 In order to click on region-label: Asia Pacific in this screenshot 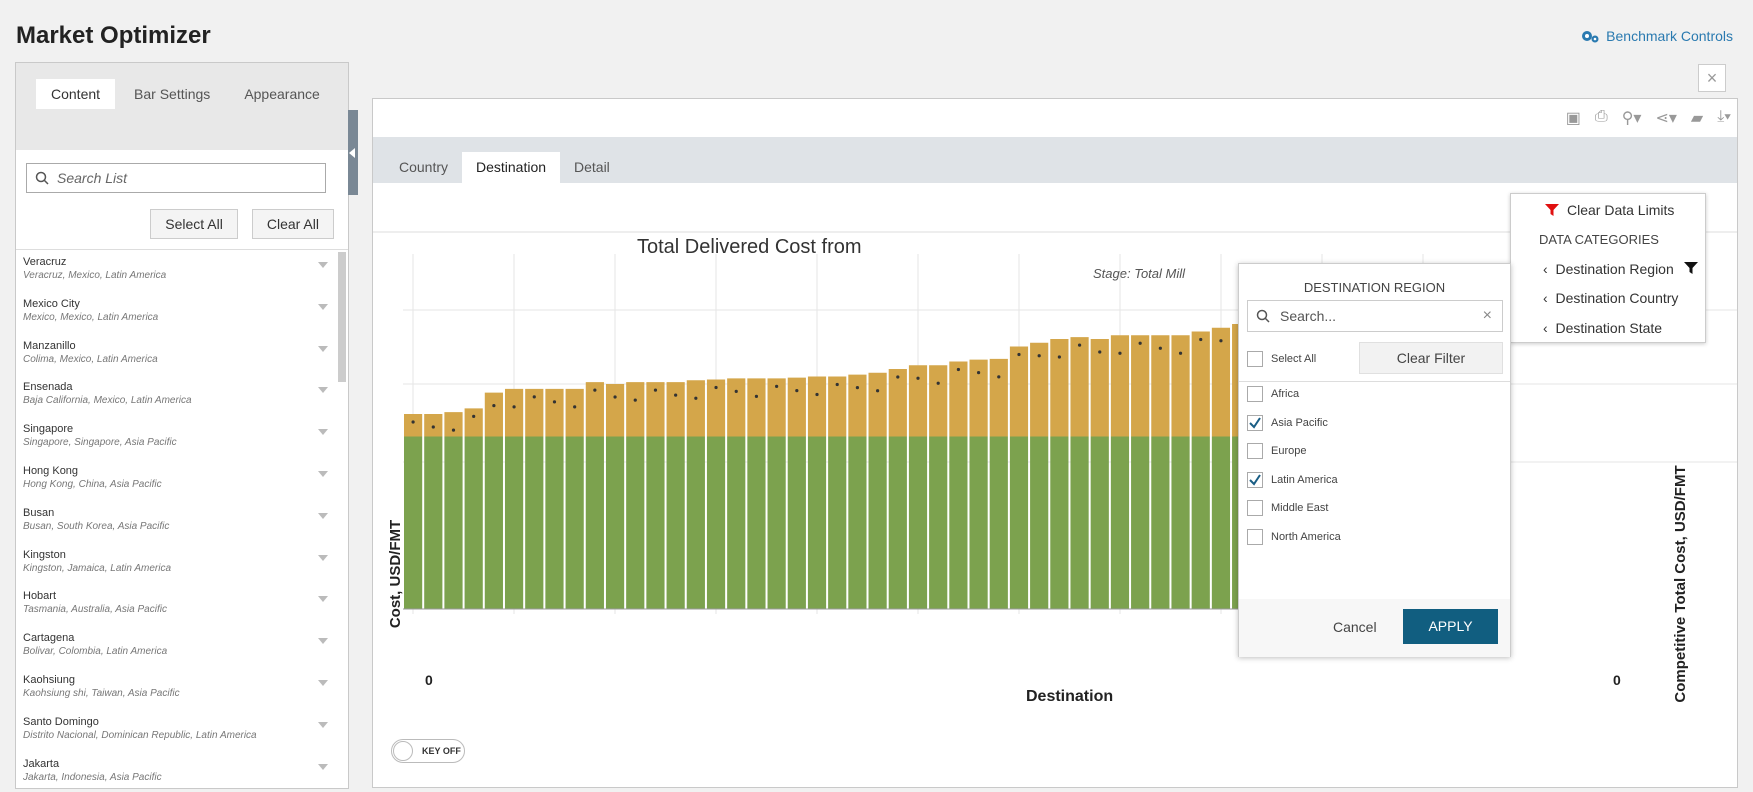, I will do `click(1299, 422)`.